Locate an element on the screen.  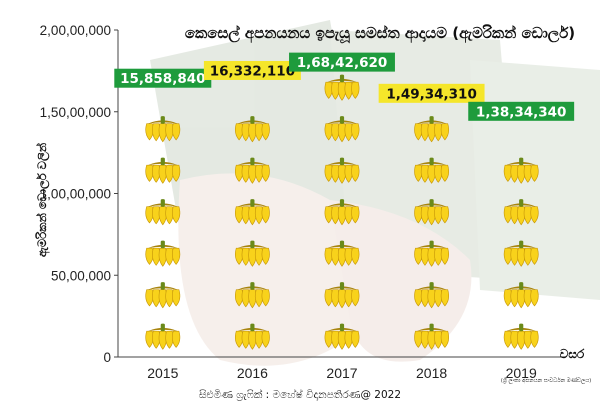
y-tick-label: 0 is located at coordinates (107, 357).